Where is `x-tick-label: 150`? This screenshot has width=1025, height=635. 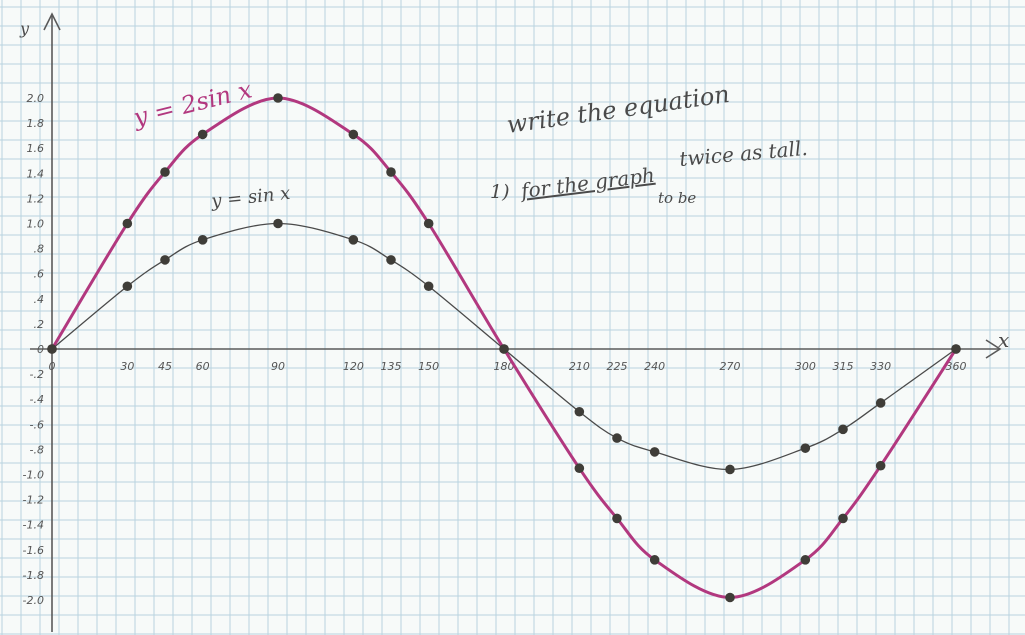 x-tick-label: 150 is located at coordinates (428, 366).